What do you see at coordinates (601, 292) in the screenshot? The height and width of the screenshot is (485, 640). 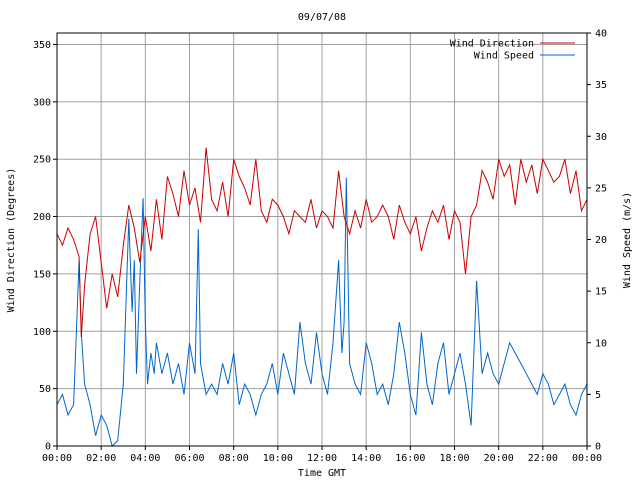 I see `right-axis-tick-label: 15` at bounding box center [601, 292].